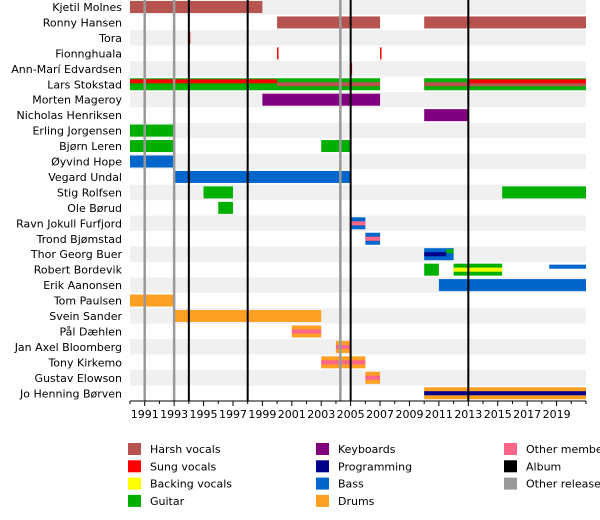 Image resolution: width=600 pixels, height=520 pixels. Describe the element at coordinates (563, 449) in the screenshot. I see `legend-label-other: Other members` at that location.